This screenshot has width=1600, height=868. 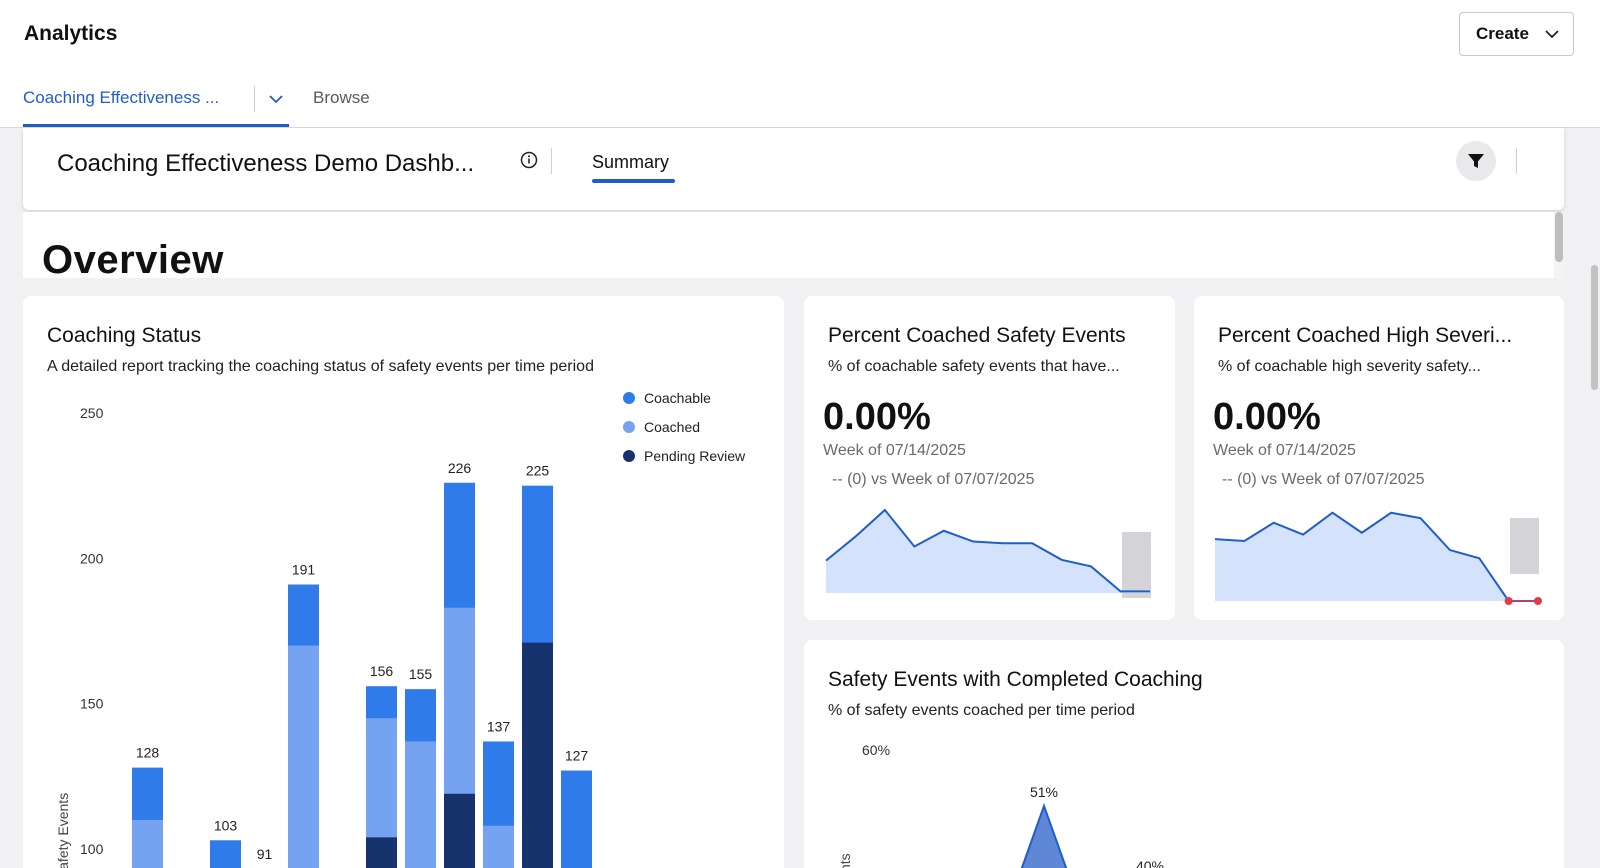 What do you see at coordinates (460, 468) in the screenshot?
I see `bar-total-label: 226` at bounding box center [460, 468].